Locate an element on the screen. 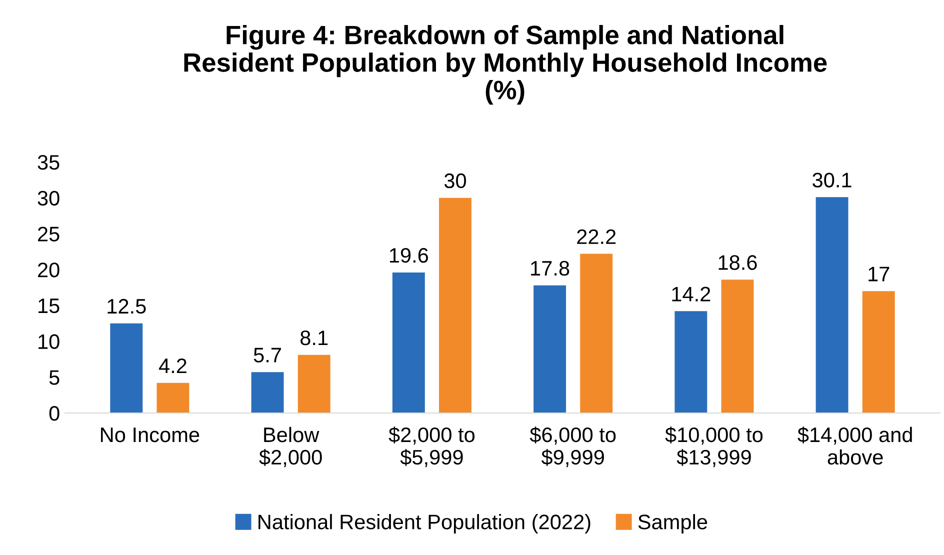 This screenshot has height=555, width=944. x-tick-label: $6,000 to $9,999 is located at coordinates (573, 447).